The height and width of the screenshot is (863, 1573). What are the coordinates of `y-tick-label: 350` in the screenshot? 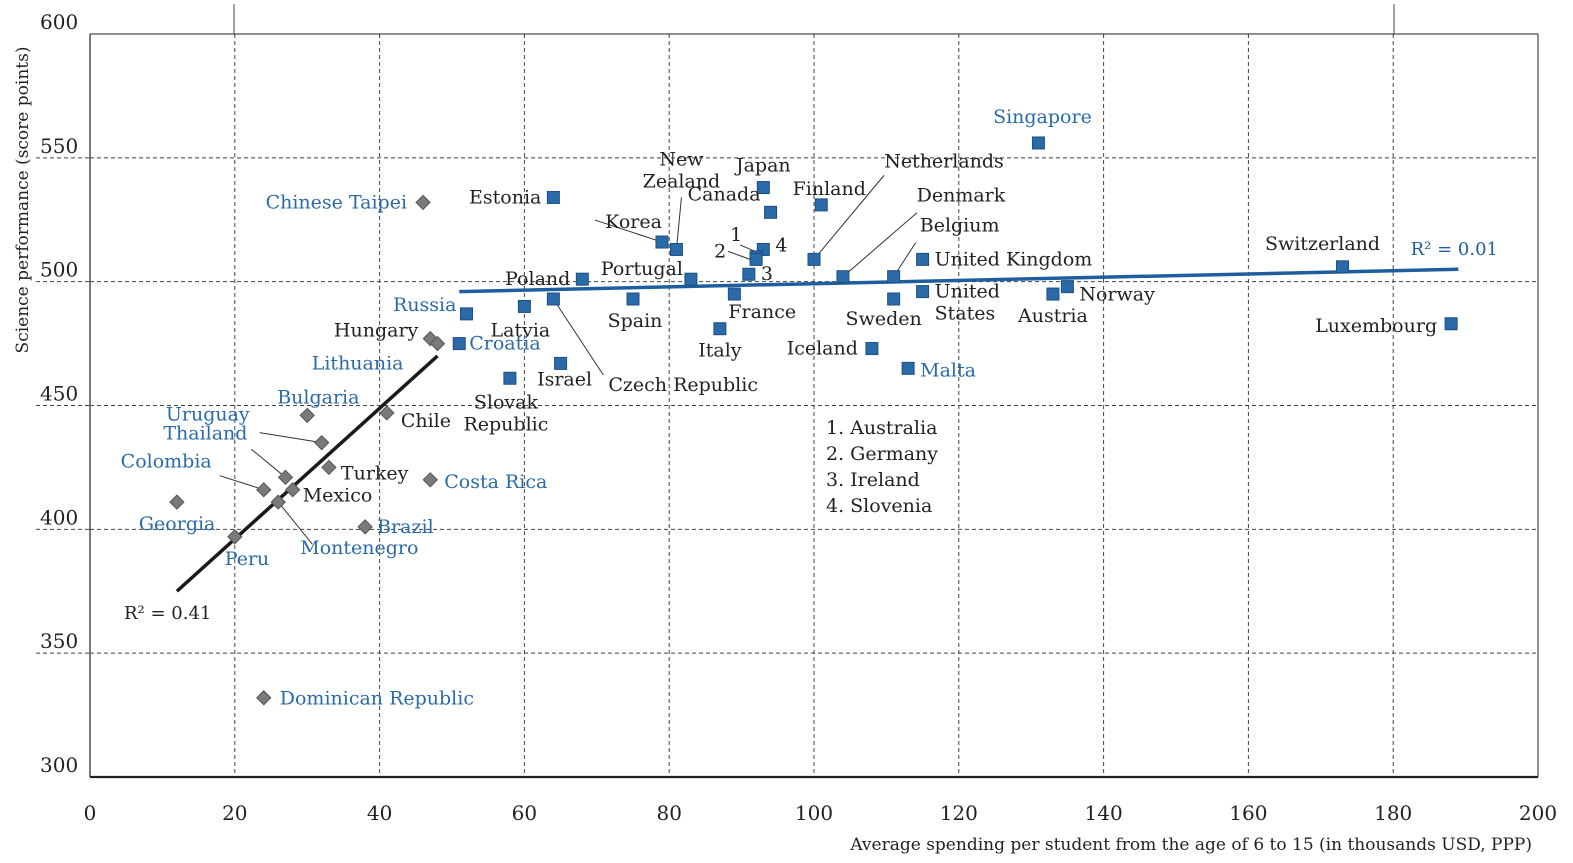 It's located at (59, 641).